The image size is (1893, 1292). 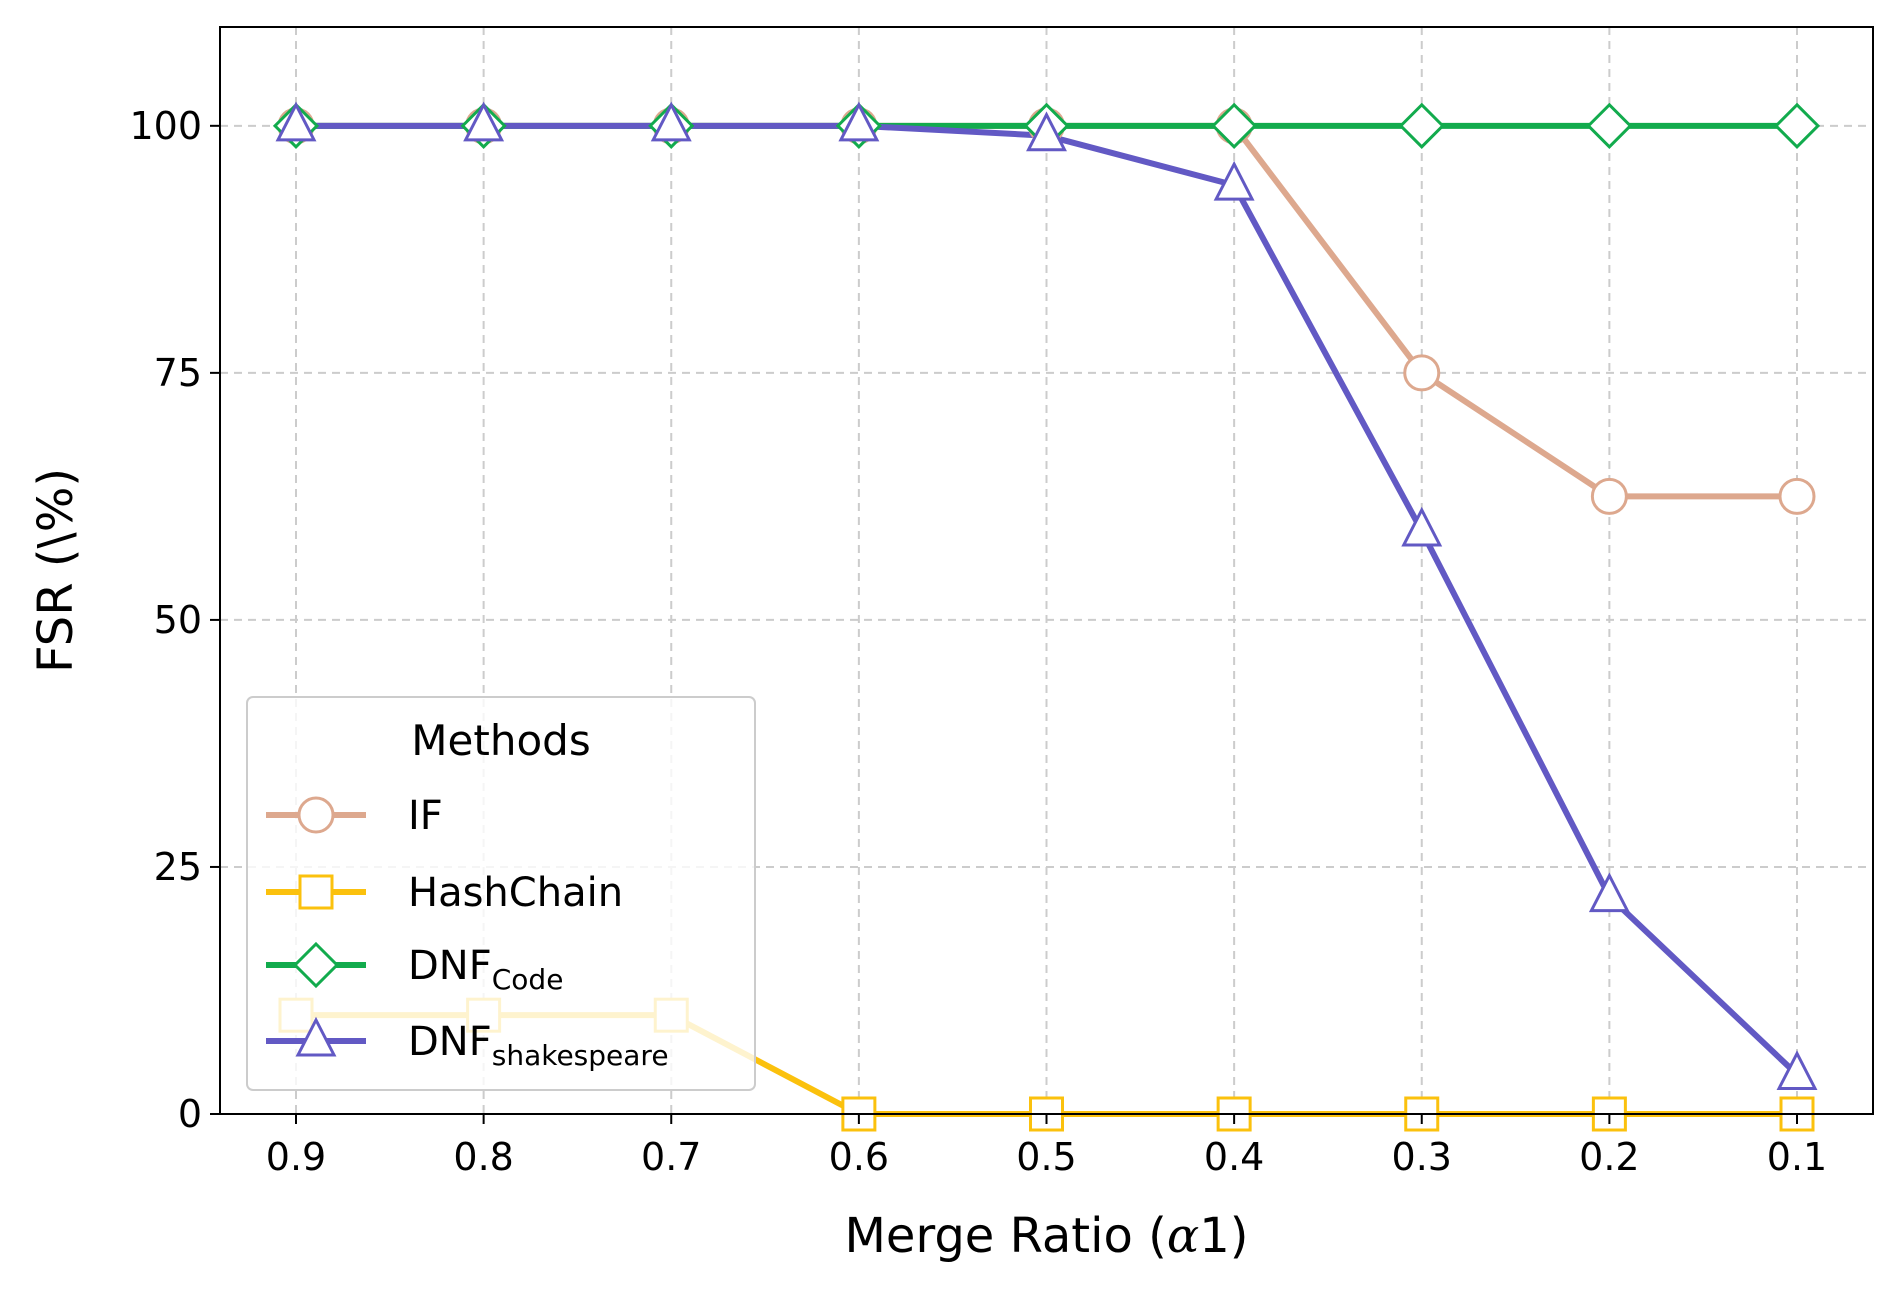 What do you see at coordinates (528, 979) in the screenshot?
I see `legend-label-subscript: Code` at bounding box center [528, 979].